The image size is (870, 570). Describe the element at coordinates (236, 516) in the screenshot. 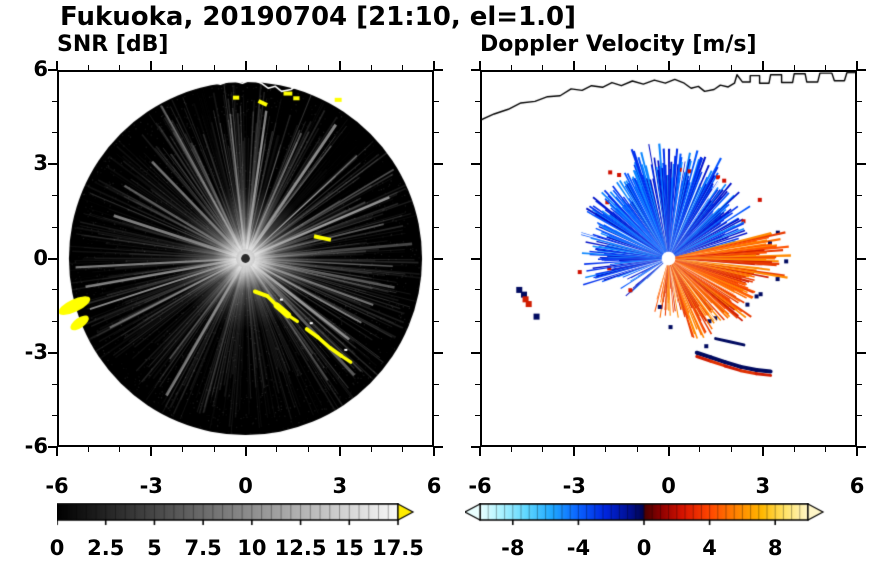

I see `snr-colorbar` at that location.